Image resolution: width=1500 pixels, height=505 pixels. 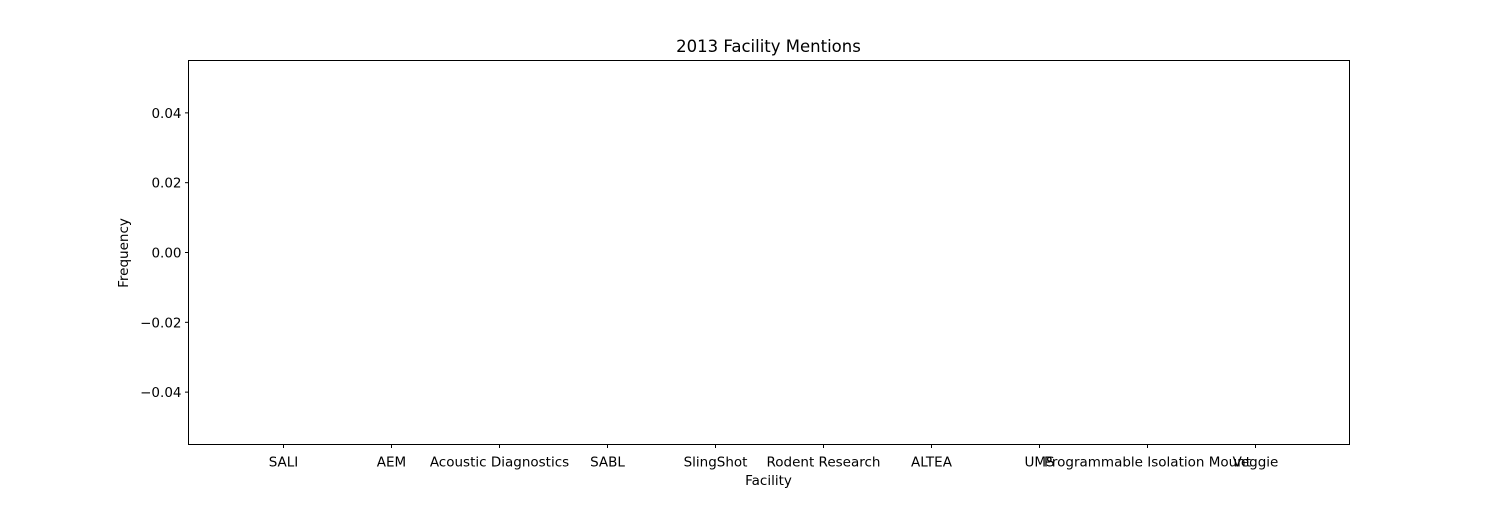 I want to click on y-tick-label: 0.02, so click(x=166, y=184).